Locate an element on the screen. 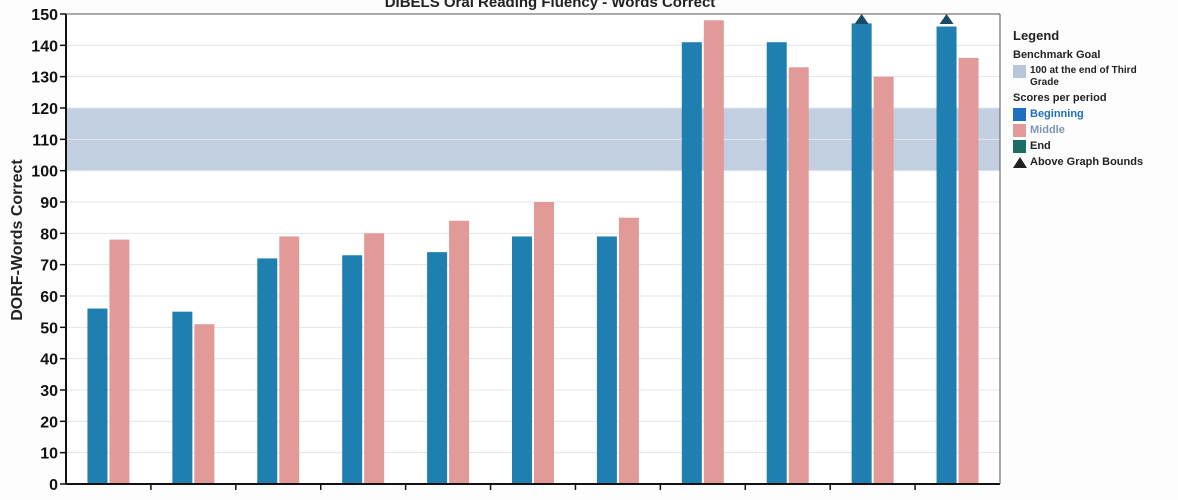 Image resolution: width=1178 pixels, height=500 pixels. y-tick-label: 120 is located at coordinates (44, 109).